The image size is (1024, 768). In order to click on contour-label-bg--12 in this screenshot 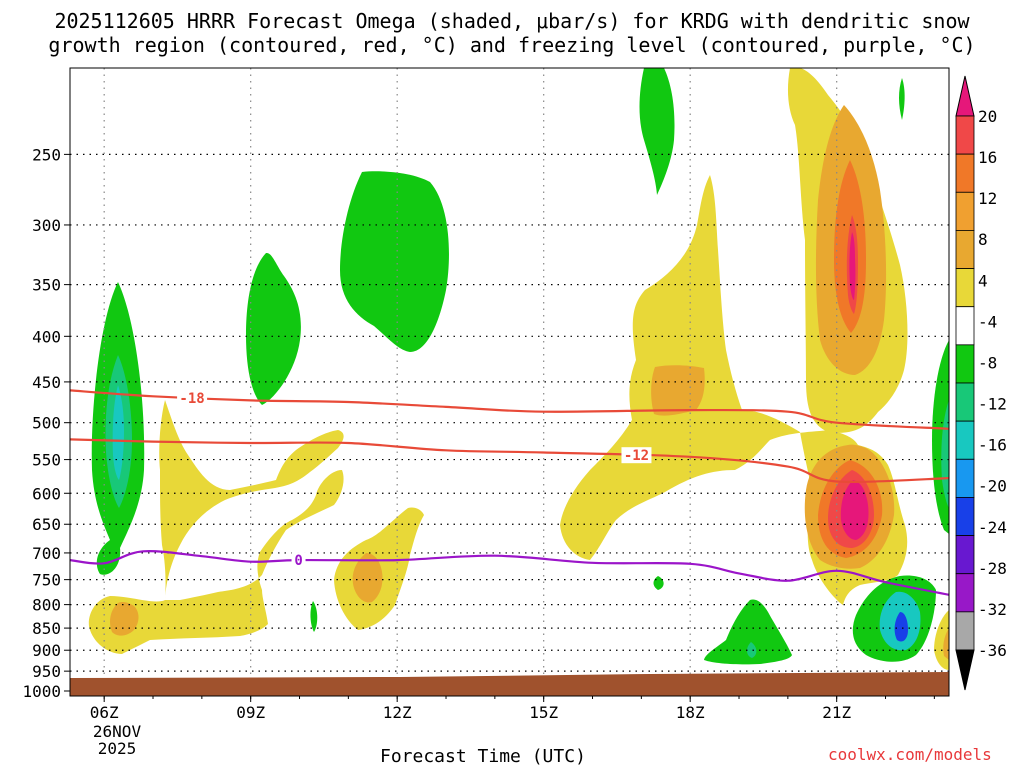, I will do `click(636, 455)`.